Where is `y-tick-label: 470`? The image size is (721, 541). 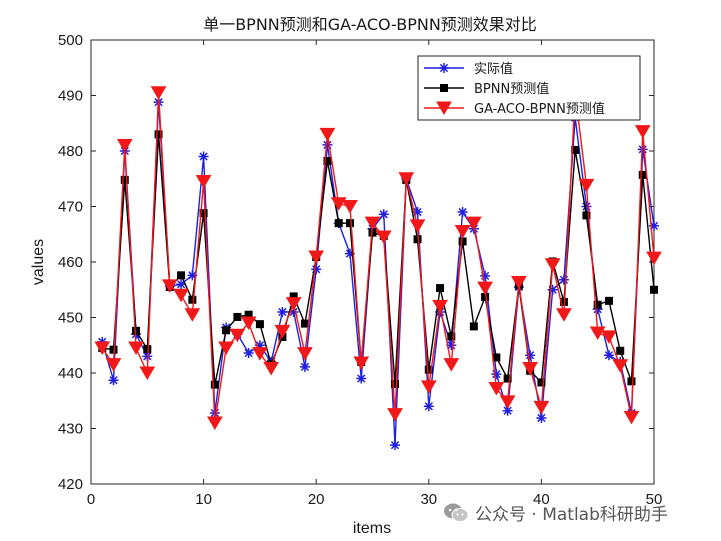
y-tick-label: 470 is located at coordinates (70, 207).